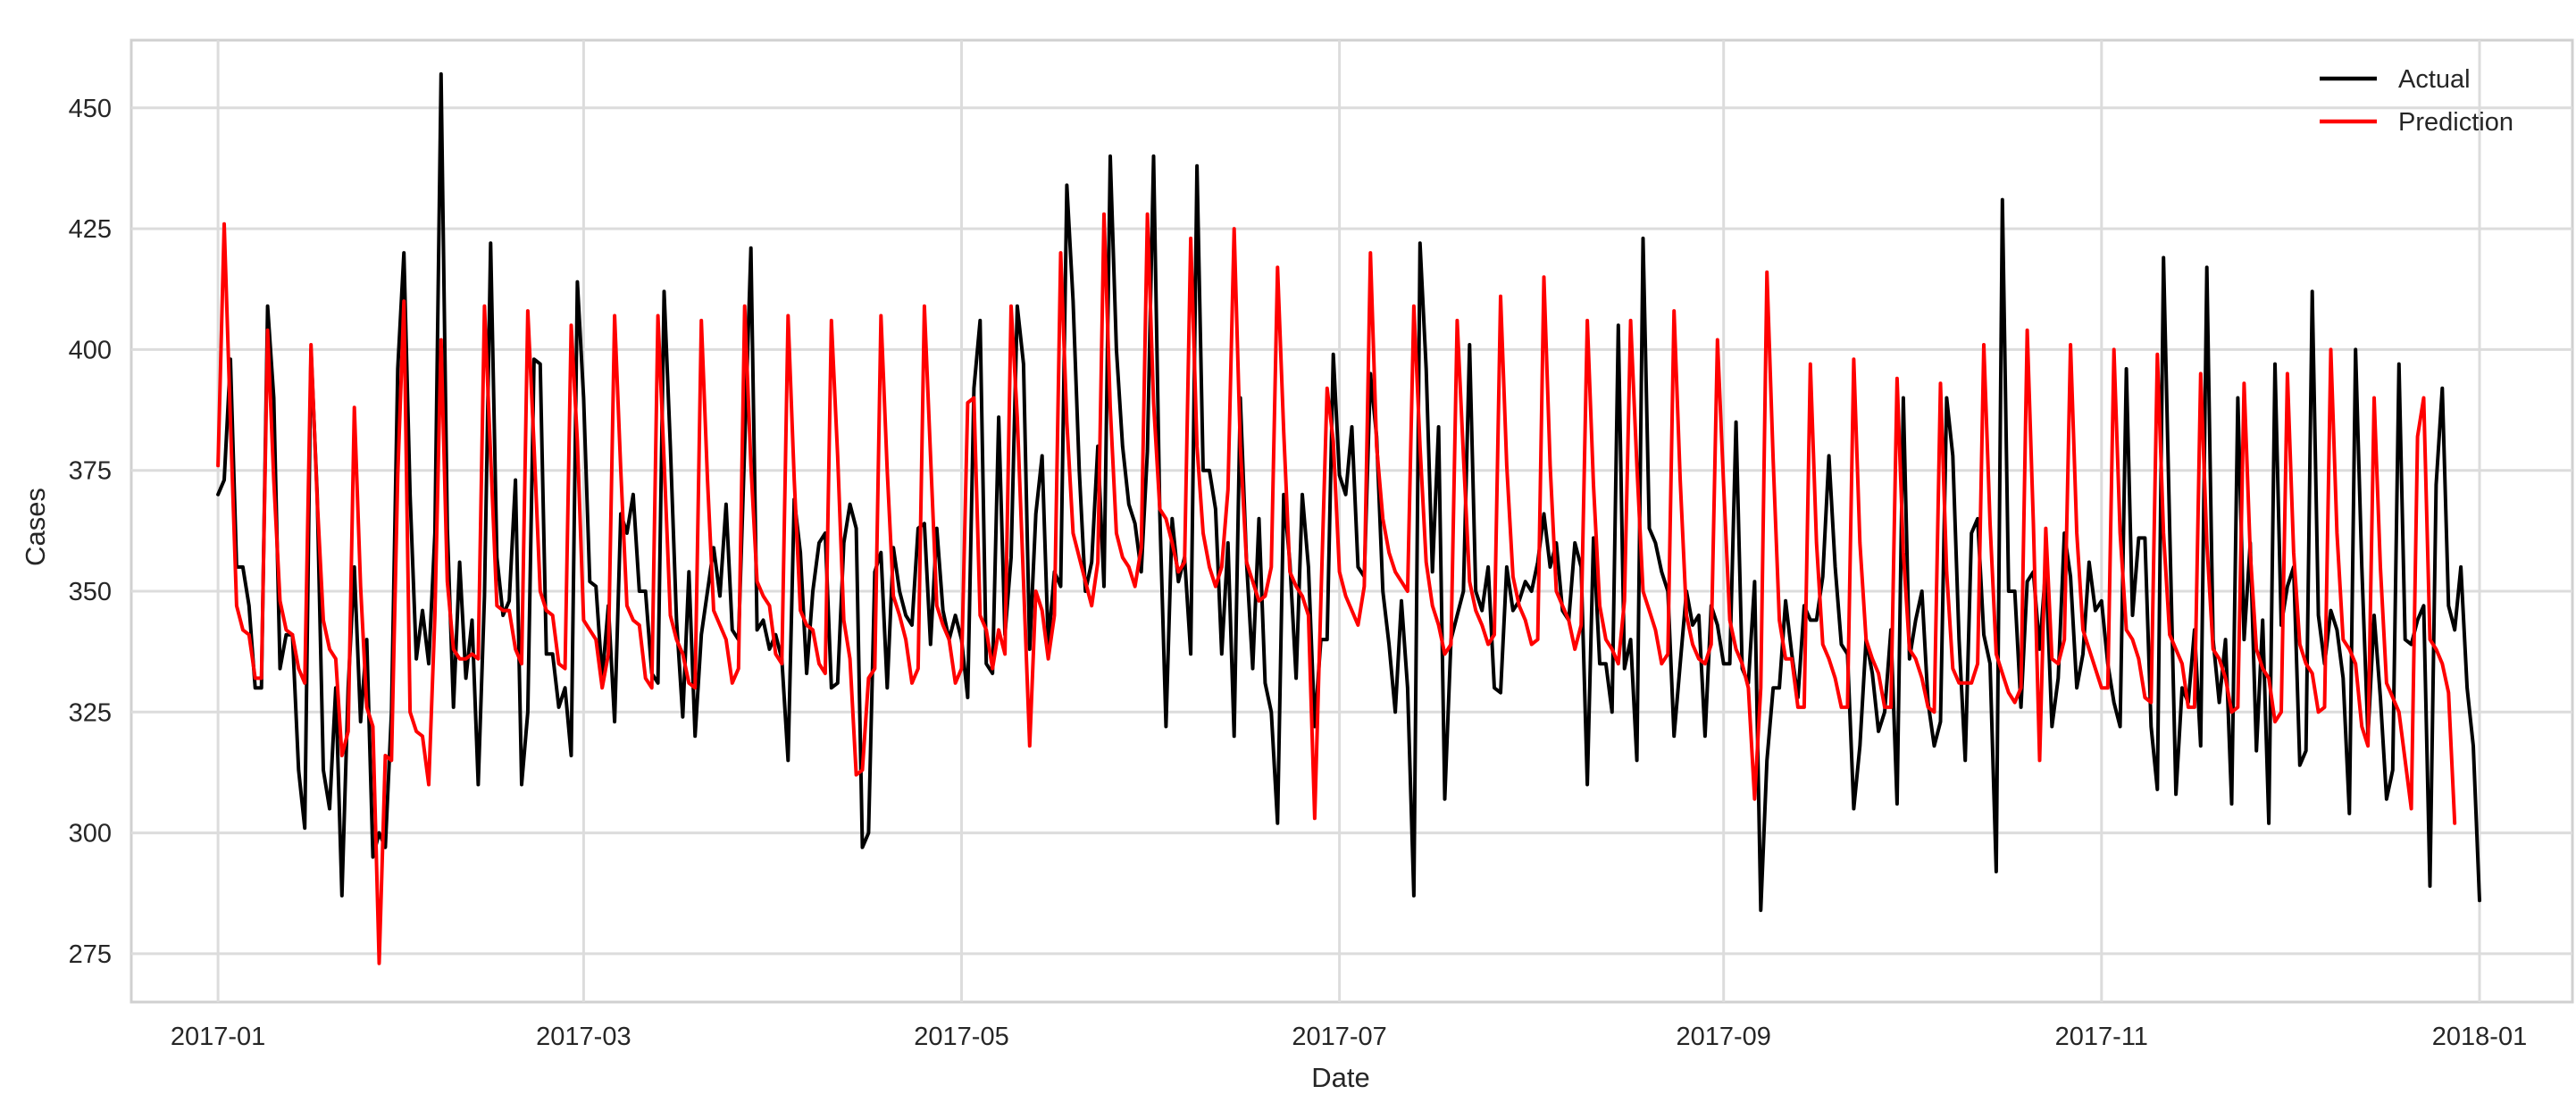 This screenshot has height=1111, width=2576. What do you see at coordinates (1339, 1037) in the screenshot?
I see `x-tick-label: 2017-07` at bounding box center [1339, 1037].